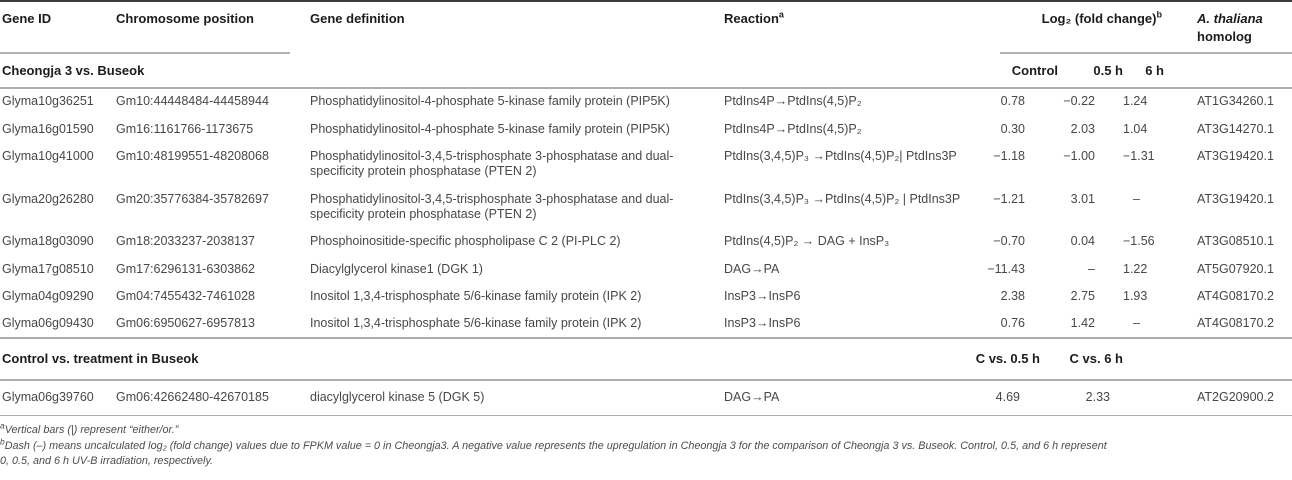 This screenshot has width=1292, height=480. What do you see at coordinates (1082, 128) in the screenshot?
I see `cell-05h: 2.03` at bounding box center [1082, 128].